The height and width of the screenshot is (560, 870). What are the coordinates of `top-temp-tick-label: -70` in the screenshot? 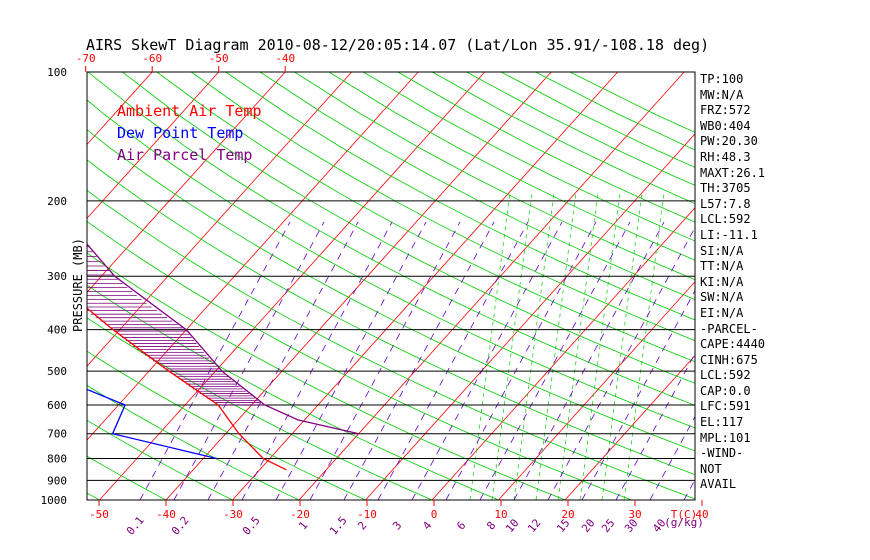 It's located at (86, 58).